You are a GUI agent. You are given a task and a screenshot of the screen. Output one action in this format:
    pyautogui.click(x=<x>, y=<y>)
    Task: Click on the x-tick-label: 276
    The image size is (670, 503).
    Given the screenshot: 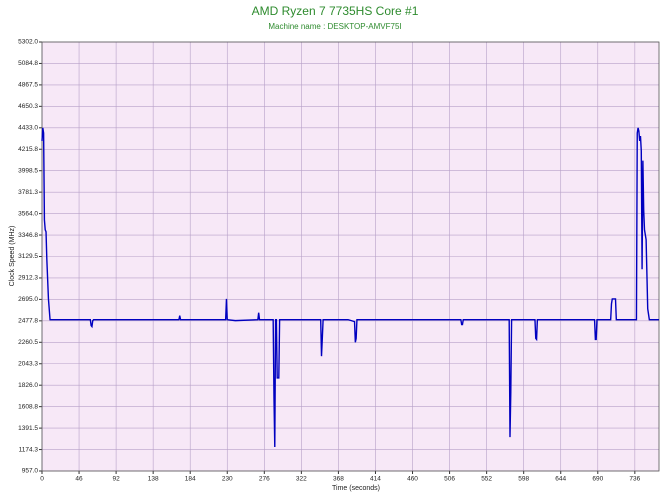 What is the action you would take?
    pyautogui.click(x=264, y=479)
    